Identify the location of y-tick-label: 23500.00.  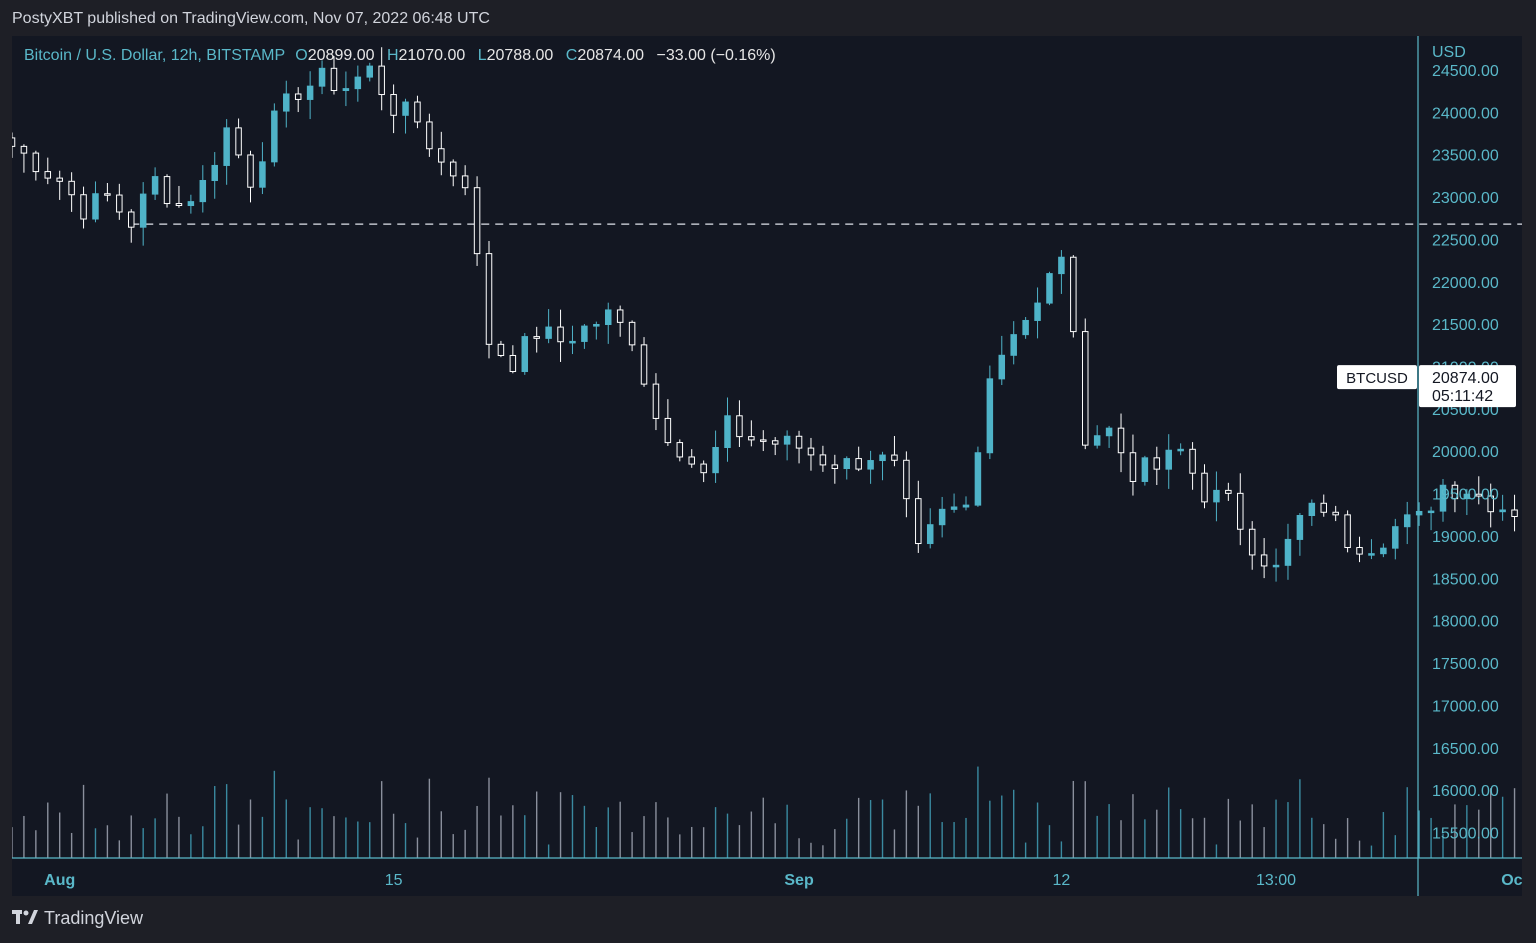
(1465, 156).